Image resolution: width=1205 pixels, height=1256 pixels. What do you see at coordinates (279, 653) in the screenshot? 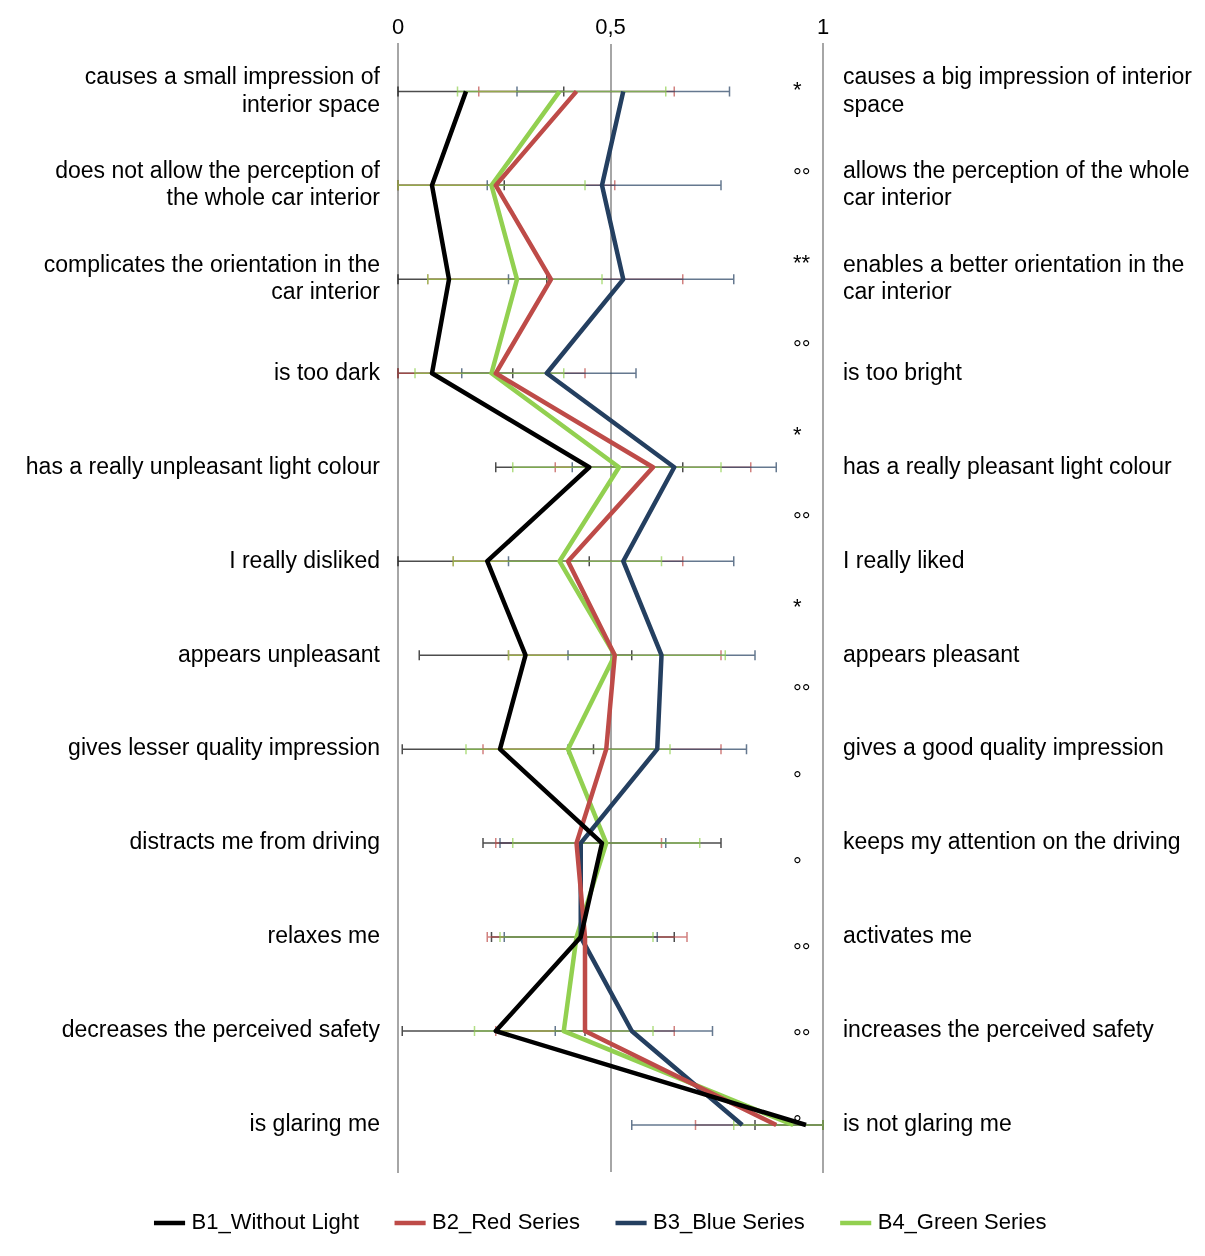
I see `y-tick-label: appears unpleasant` at bounding box center [279, 653].